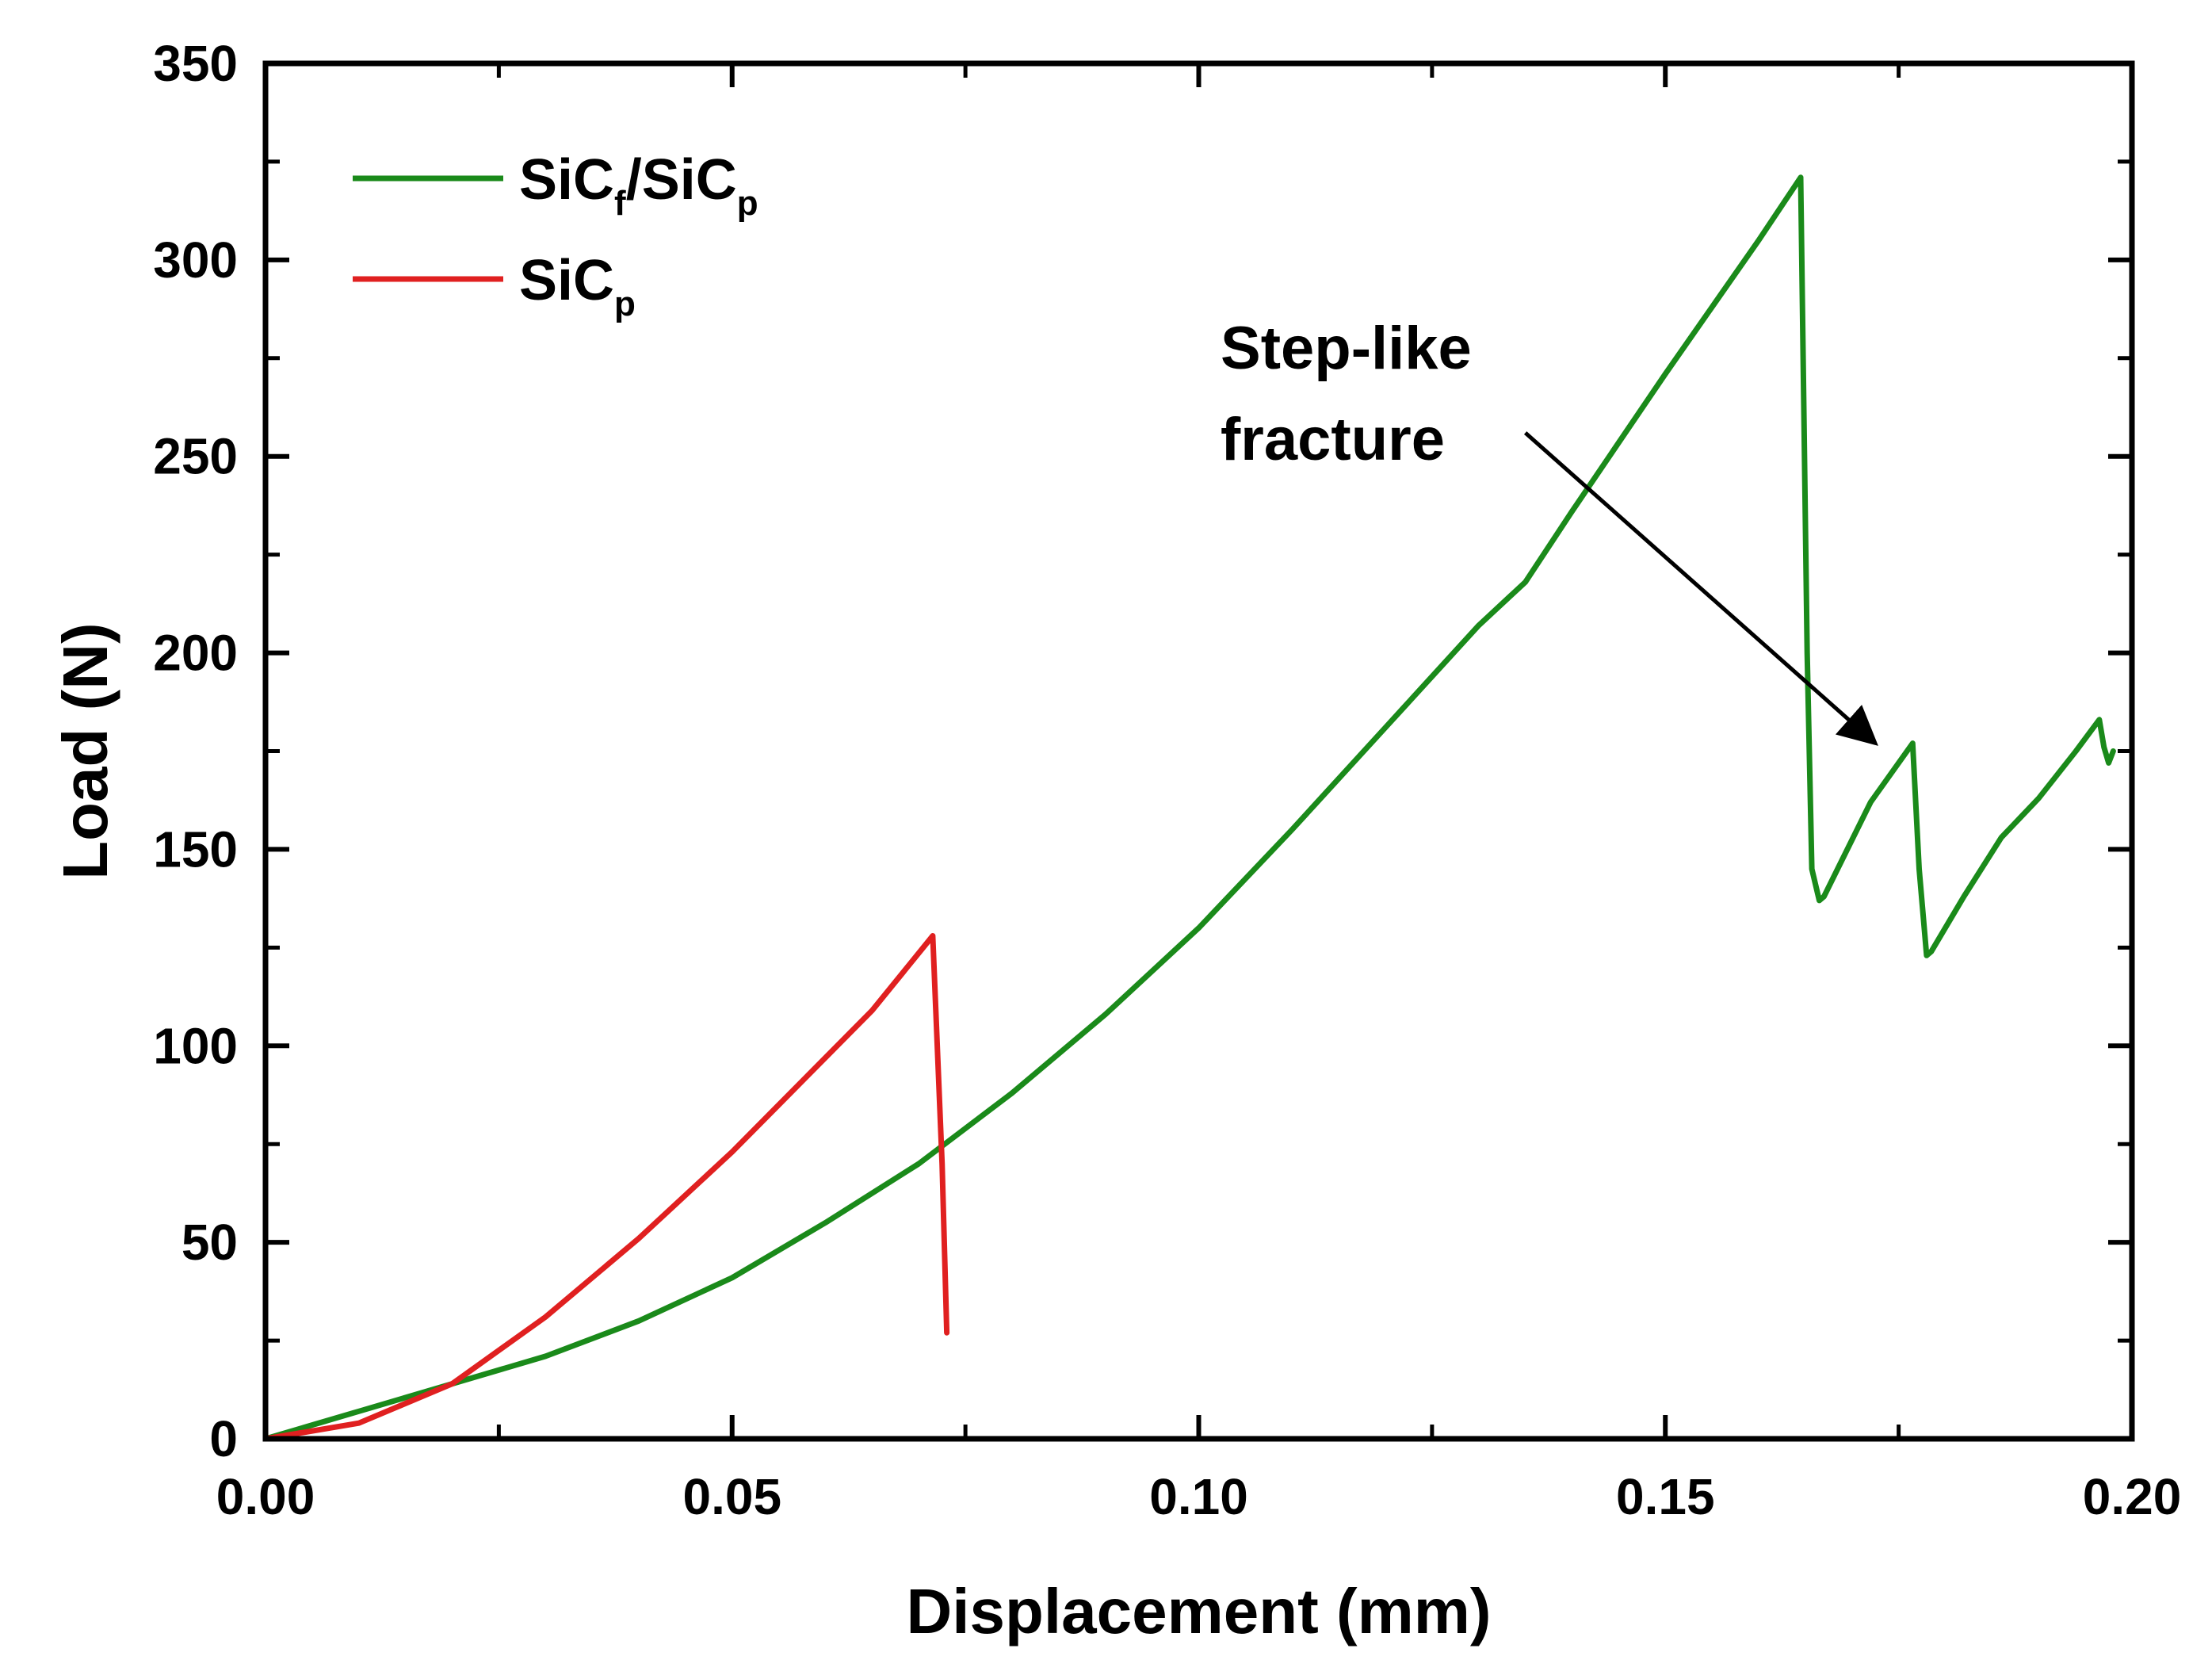 This screenshot has height=1679, width=2212. Describe the element at coordinates (265, 1496) in the screenshot. I see `x-tick-label: 0.00` at that location.